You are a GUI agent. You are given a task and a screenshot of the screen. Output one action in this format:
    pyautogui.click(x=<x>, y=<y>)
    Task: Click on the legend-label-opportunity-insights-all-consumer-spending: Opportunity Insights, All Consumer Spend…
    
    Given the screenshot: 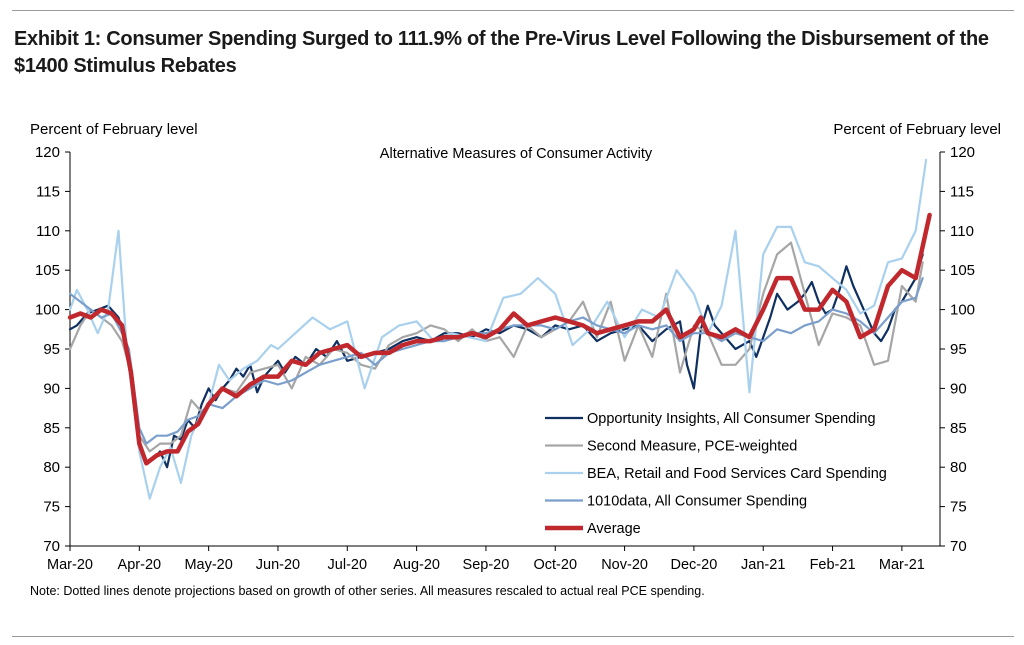 What is the action you would take?
    pyautogui.click(x=731, y=419)
    